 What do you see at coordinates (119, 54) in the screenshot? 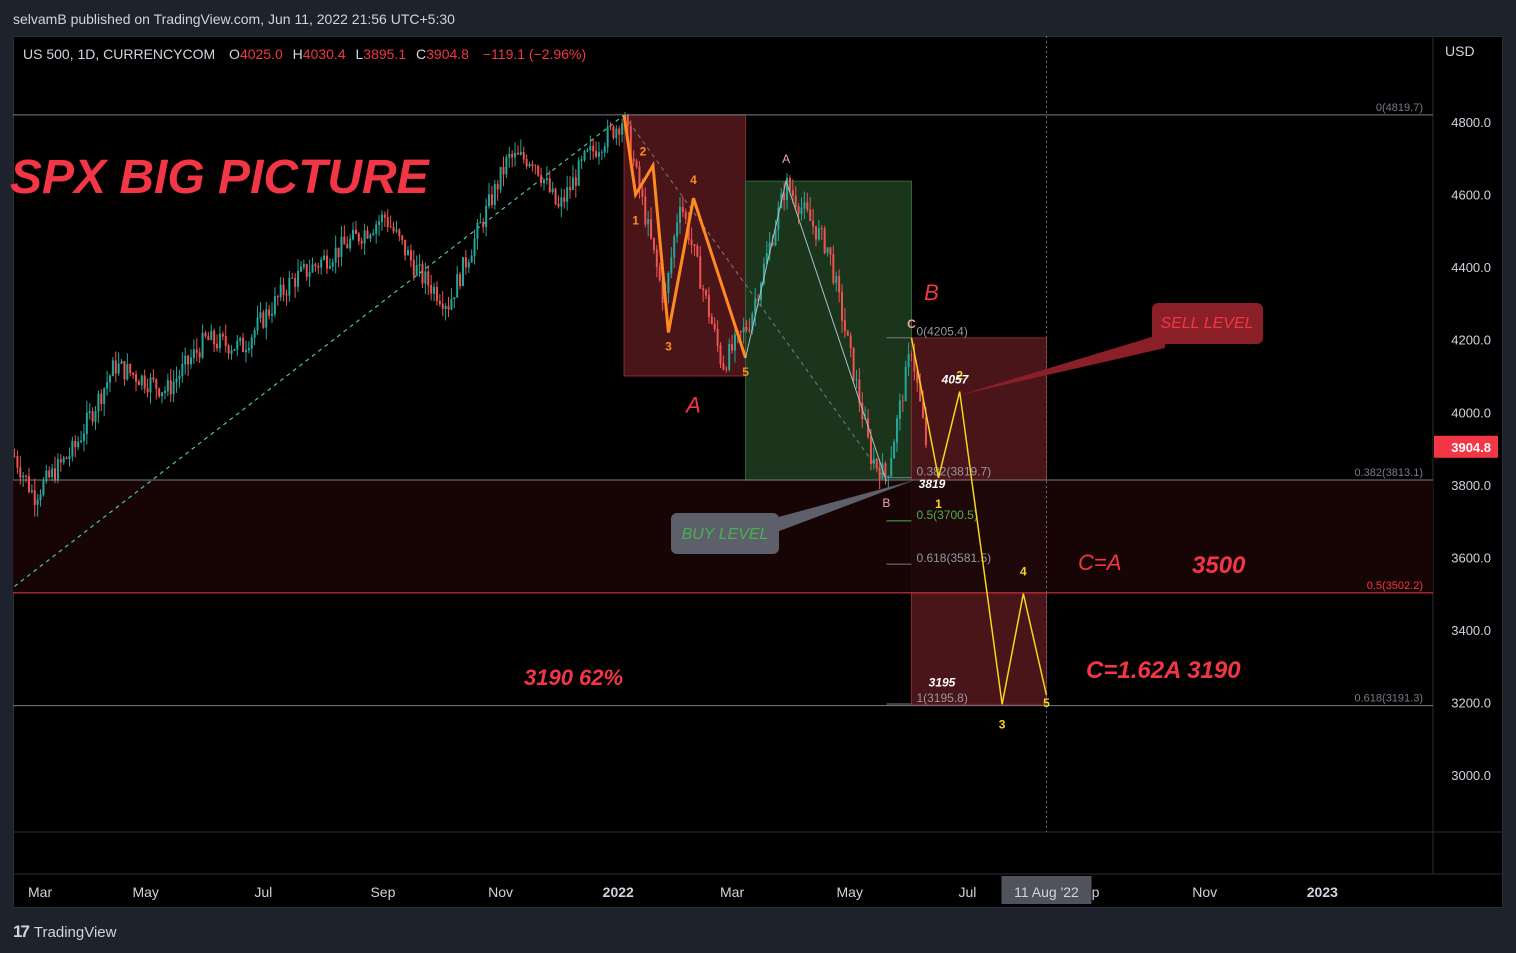
I see `symbol-name: US 500, 1D, CURRENCYCOM` at bounding box center [119, 54].